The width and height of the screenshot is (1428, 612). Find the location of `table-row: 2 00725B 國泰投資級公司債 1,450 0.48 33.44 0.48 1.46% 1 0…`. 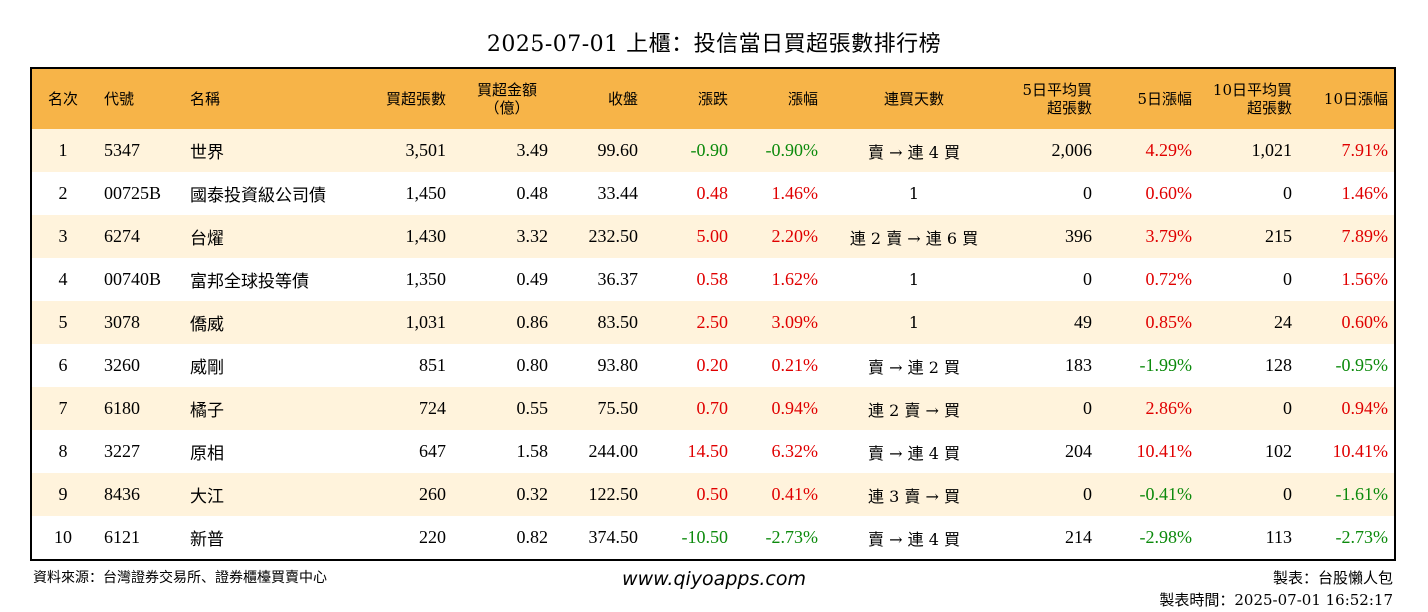

table-row: 2 00725B 國泰投資級公司債 1,450 0.48 33.44 0.48 1.46% 1 0… is located at coordinates (713, 193).